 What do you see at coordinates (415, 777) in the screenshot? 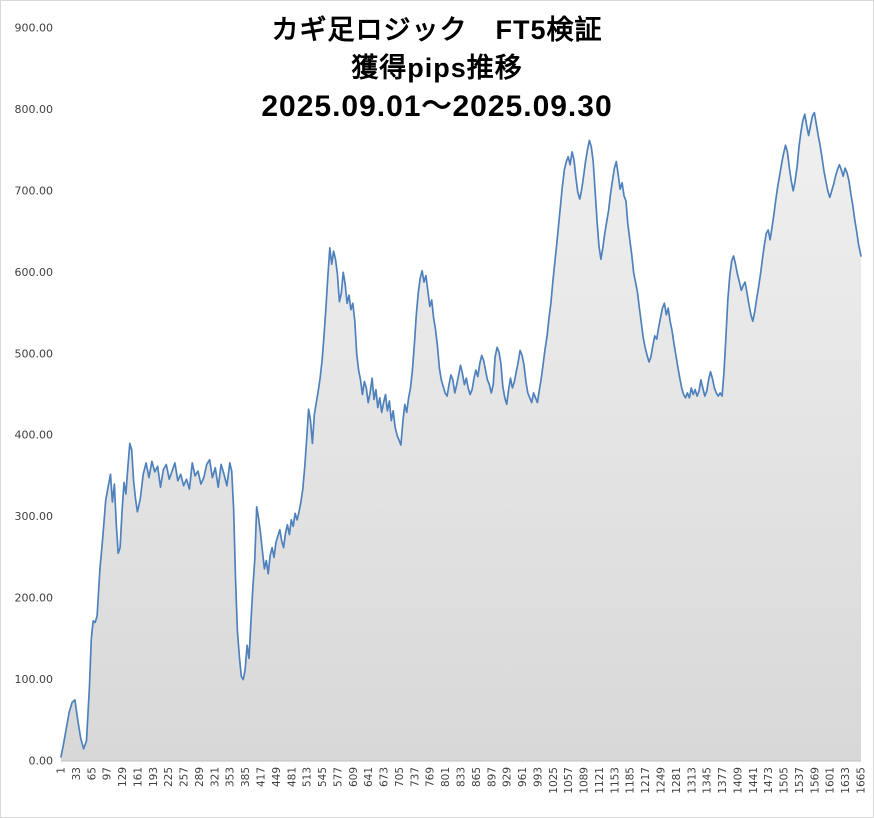
I see `x-tick-label: 737` at bounding box center [415, 777].